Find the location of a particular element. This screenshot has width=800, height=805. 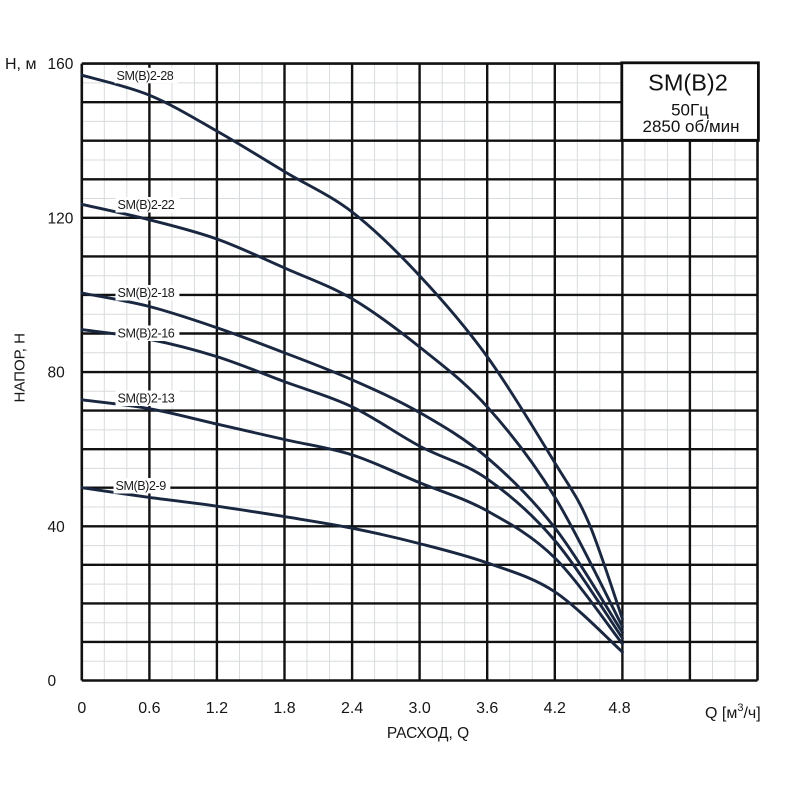

svg-text: 50Гц is located at coordinates (690, 110).